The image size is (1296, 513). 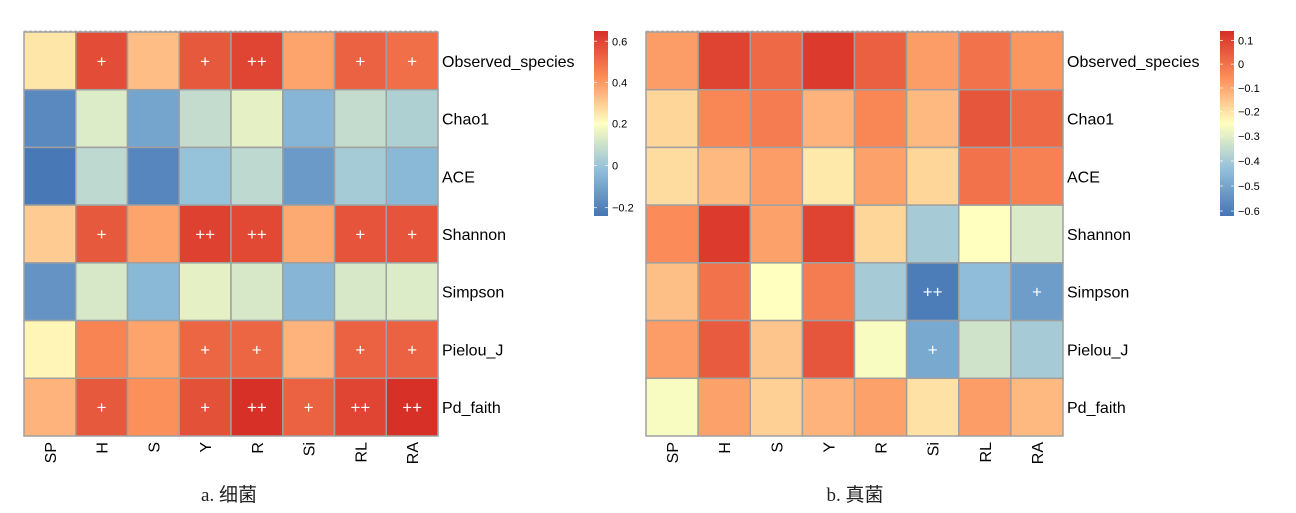 What do you see at coordinates (413, 453) in the screenshot?
I see `column-label: RA` at bounding box center [413, 453].